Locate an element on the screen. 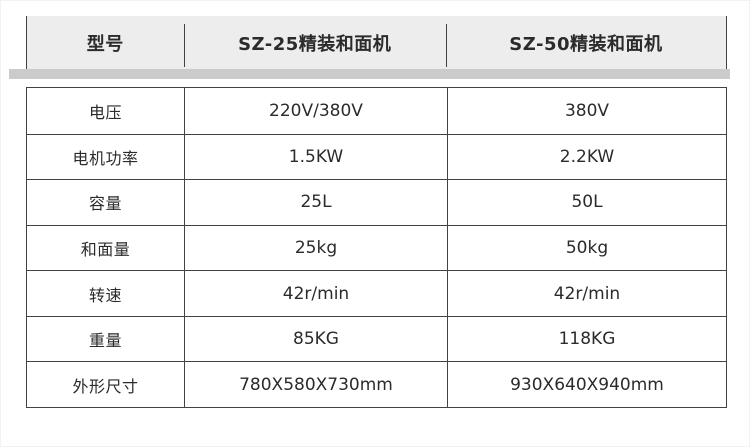  spec-value-sz25-cell: 780X580X730mm is located at coordinates (315, 384).